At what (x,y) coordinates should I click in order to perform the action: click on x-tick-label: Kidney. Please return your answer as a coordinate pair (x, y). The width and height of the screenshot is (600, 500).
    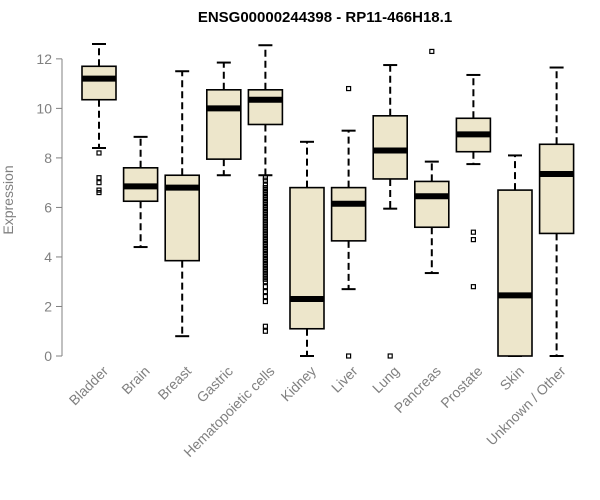
    Looking at the image, I should click on (299, 384).